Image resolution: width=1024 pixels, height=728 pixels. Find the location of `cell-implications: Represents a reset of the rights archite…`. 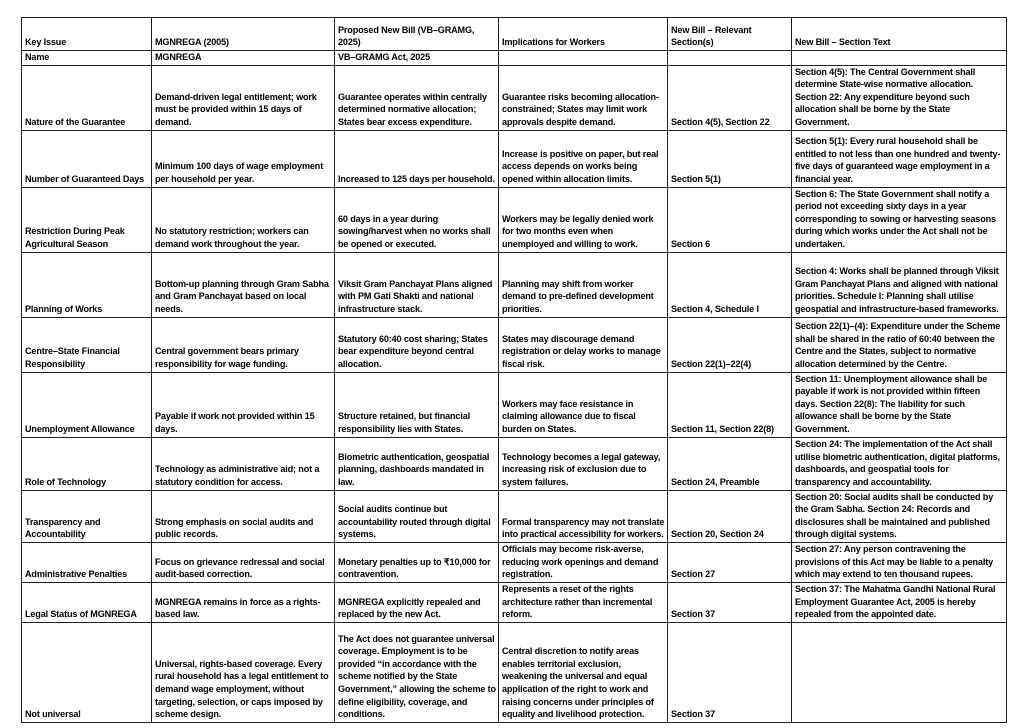

cell-implications: Represents a reset of the rights archite… is located at coordinates (583, 602).